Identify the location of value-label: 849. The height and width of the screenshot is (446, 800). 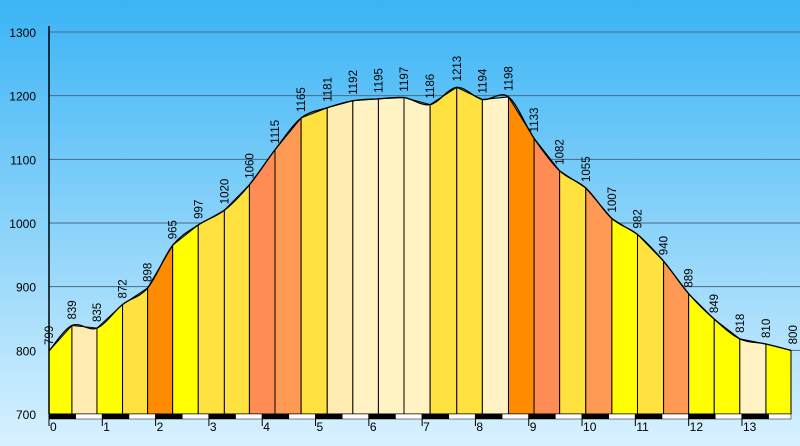
(715, 303).